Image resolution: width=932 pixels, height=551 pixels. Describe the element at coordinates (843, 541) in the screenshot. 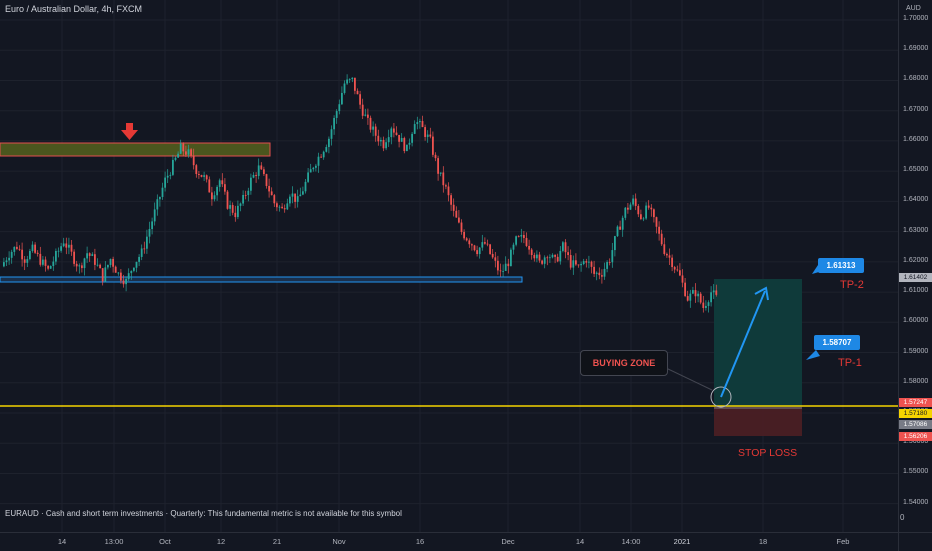

I see `time-tick-label: Feb` at that location.